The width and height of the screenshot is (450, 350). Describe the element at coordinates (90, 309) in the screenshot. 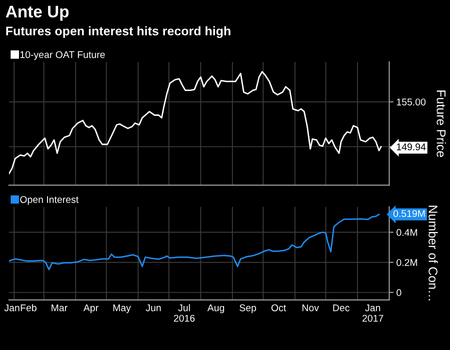

I see `x-tick-label: Apr` at that location.